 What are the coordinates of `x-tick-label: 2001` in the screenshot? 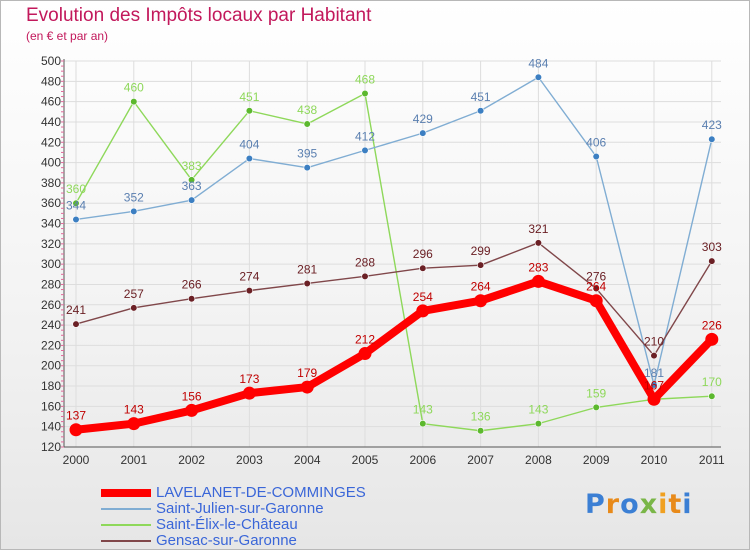 It's located at (133, 460).